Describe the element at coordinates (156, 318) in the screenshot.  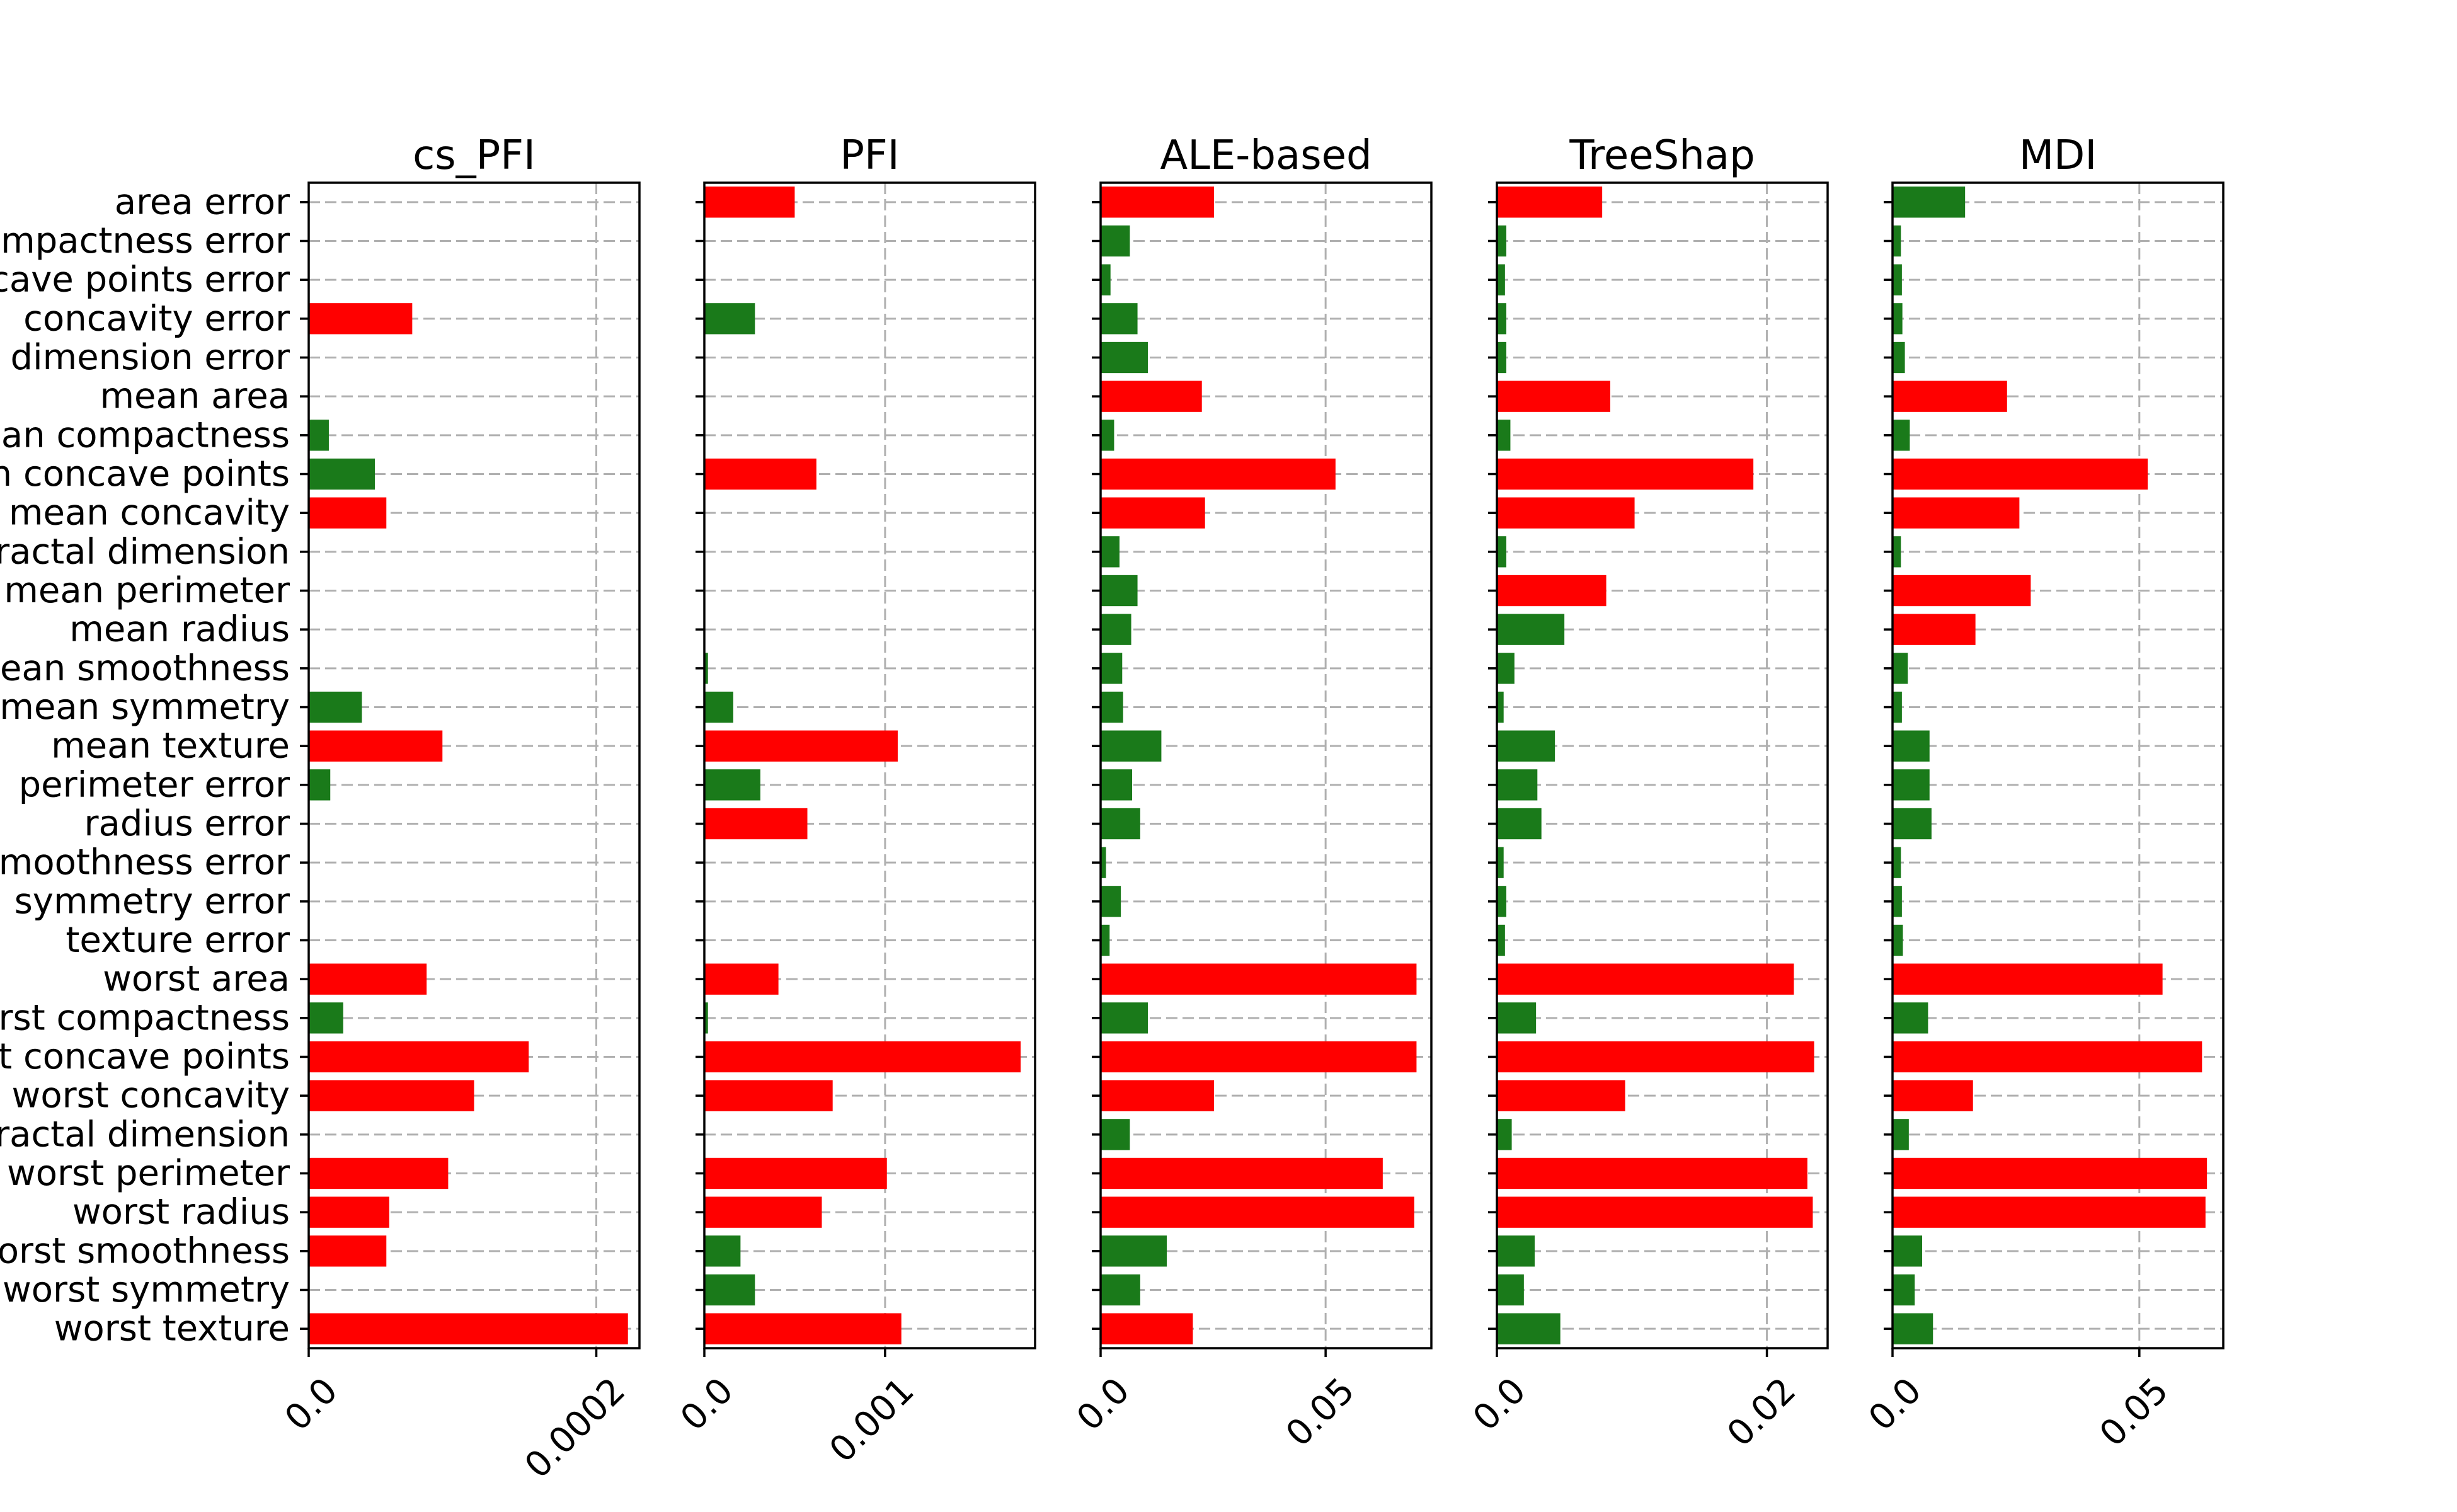
I see `category-label-concavity-error: concavity error` at that location.